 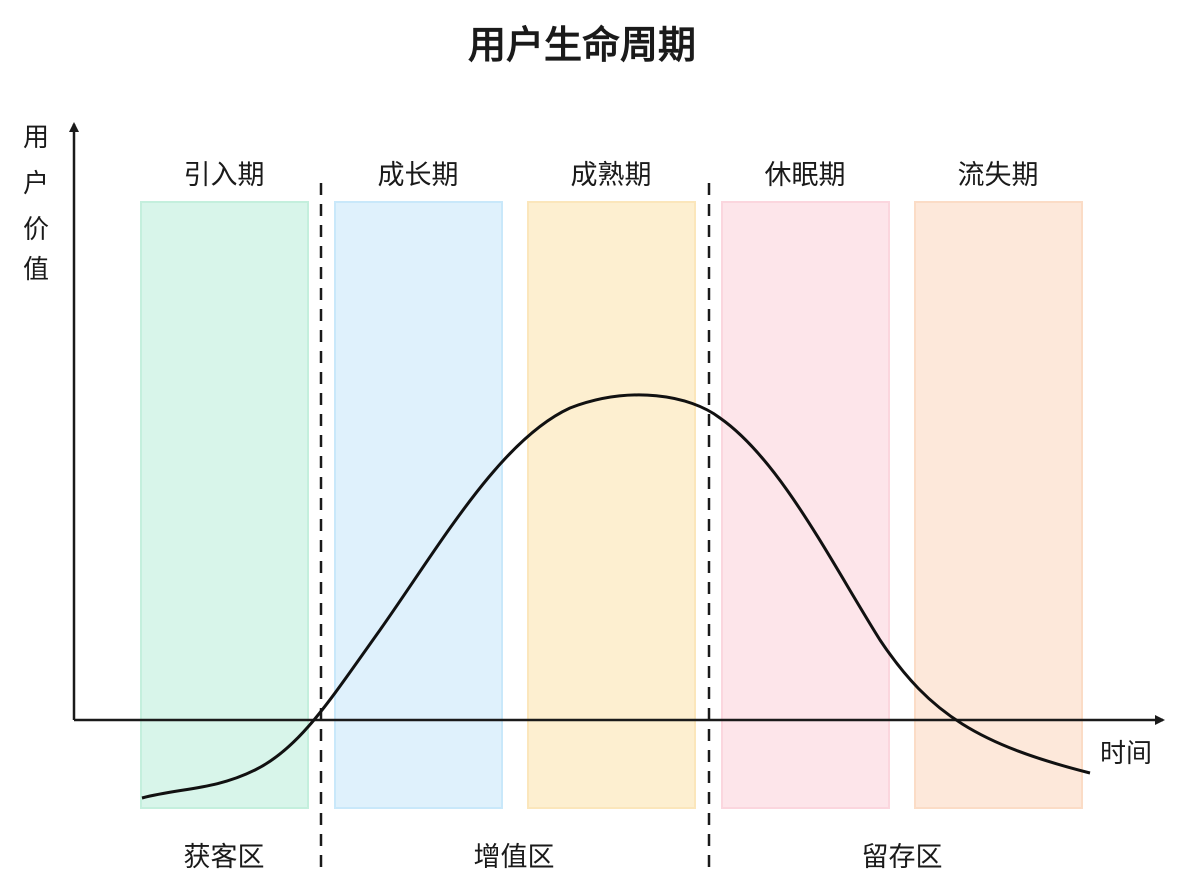 What do you see at coordinates (36, 230) in the screenshot?
I see `y-axis-label-char: 价` at bounding box center [36, 230].